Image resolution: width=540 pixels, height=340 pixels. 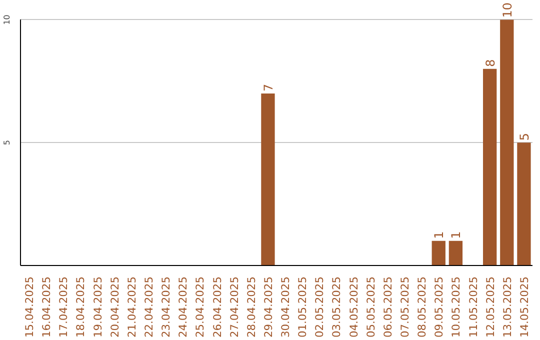 I want to click on x-tick-label: 07.05.2025, so click(x=405, y=307).